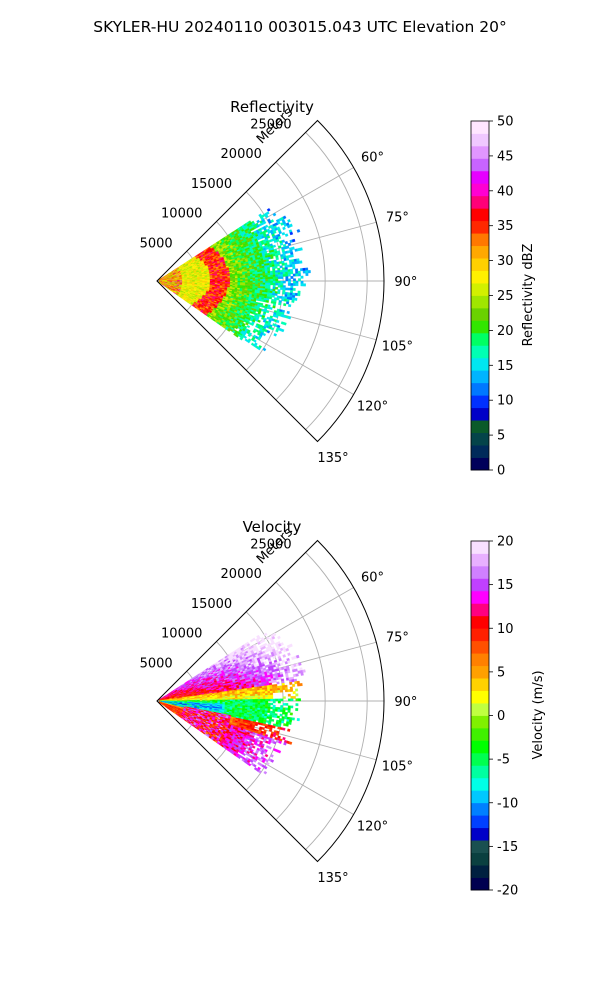  What do you see at coordinates (505, 296) in the screenshot?
I see `colorbar-tick-label: 25` at bounding box center [505, 296].